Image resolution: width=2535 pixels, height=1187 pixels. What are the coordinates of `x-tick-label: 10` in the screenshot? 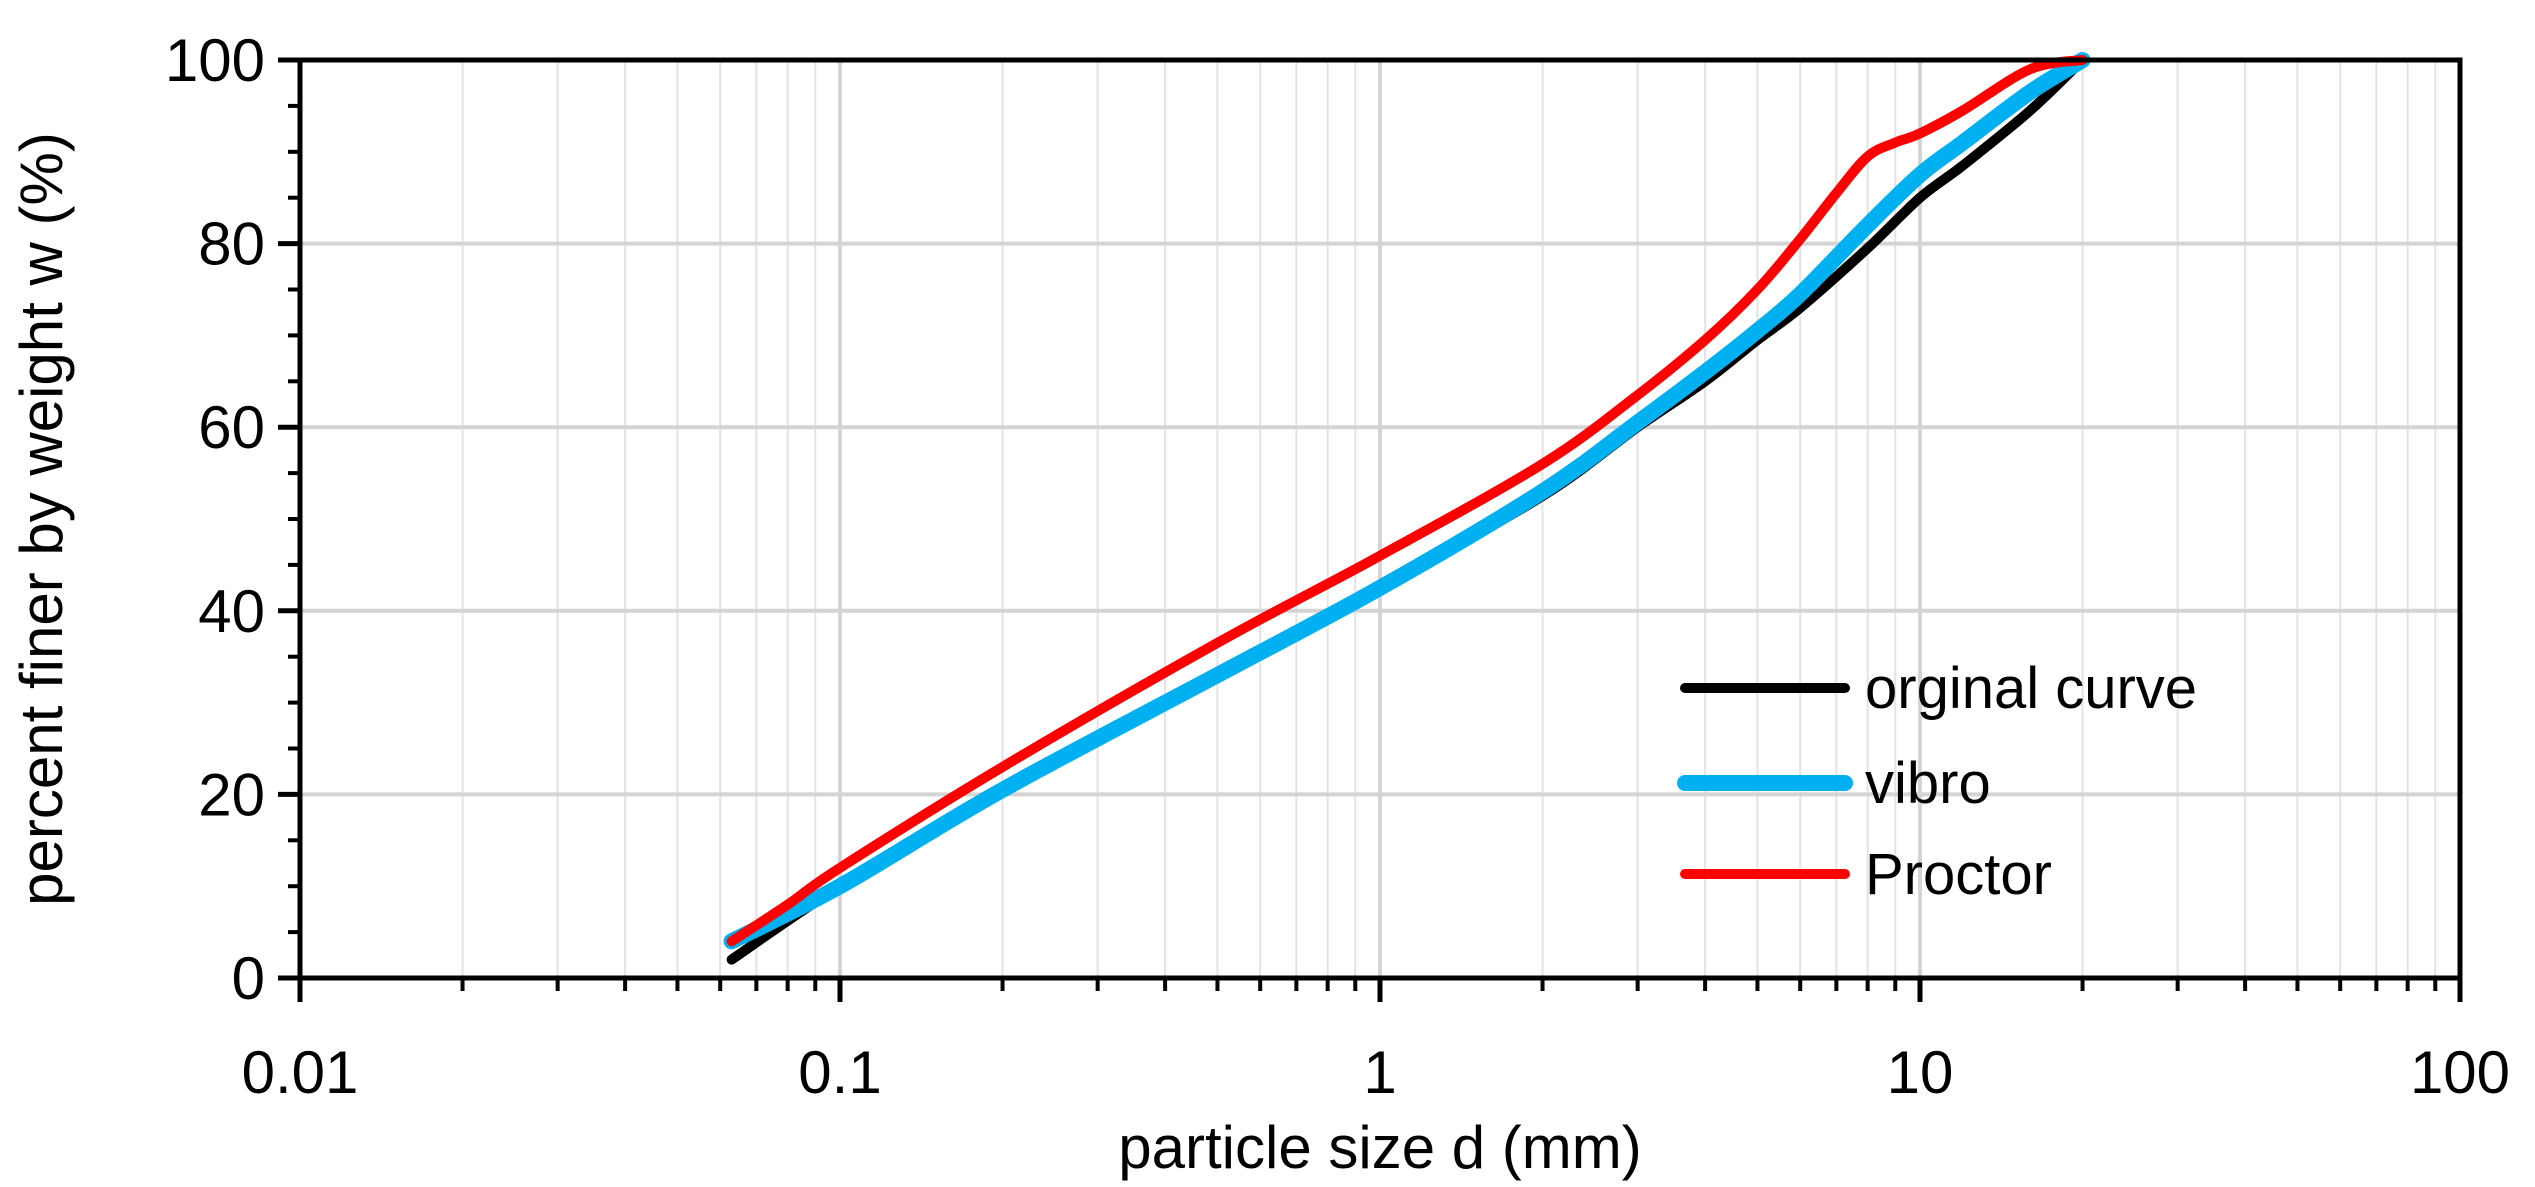 It's located at (1920, 1072).